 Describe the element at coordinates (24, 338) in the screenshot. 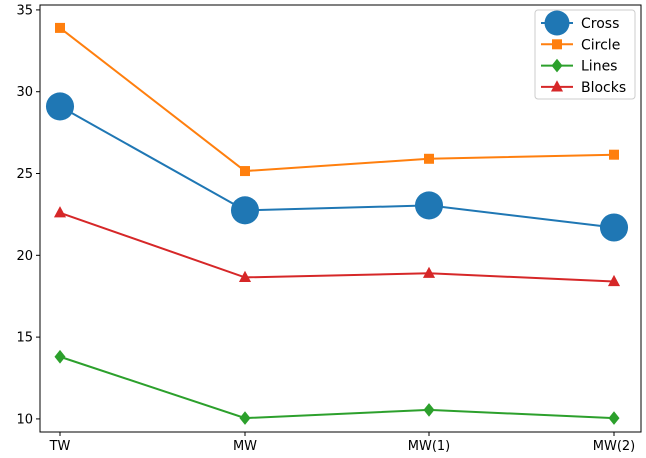

I see `y-tick-label: 15` at that location.